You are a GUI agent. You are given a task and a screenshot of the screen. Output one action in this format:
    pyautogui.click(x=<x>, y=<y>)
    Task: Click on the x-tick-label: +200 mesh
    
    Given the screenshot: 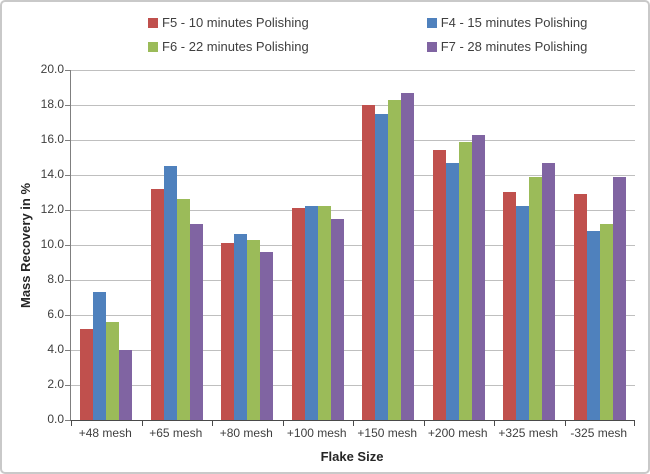 What is the action you would take?
    pyautogui.click(x=457, y=433)
    